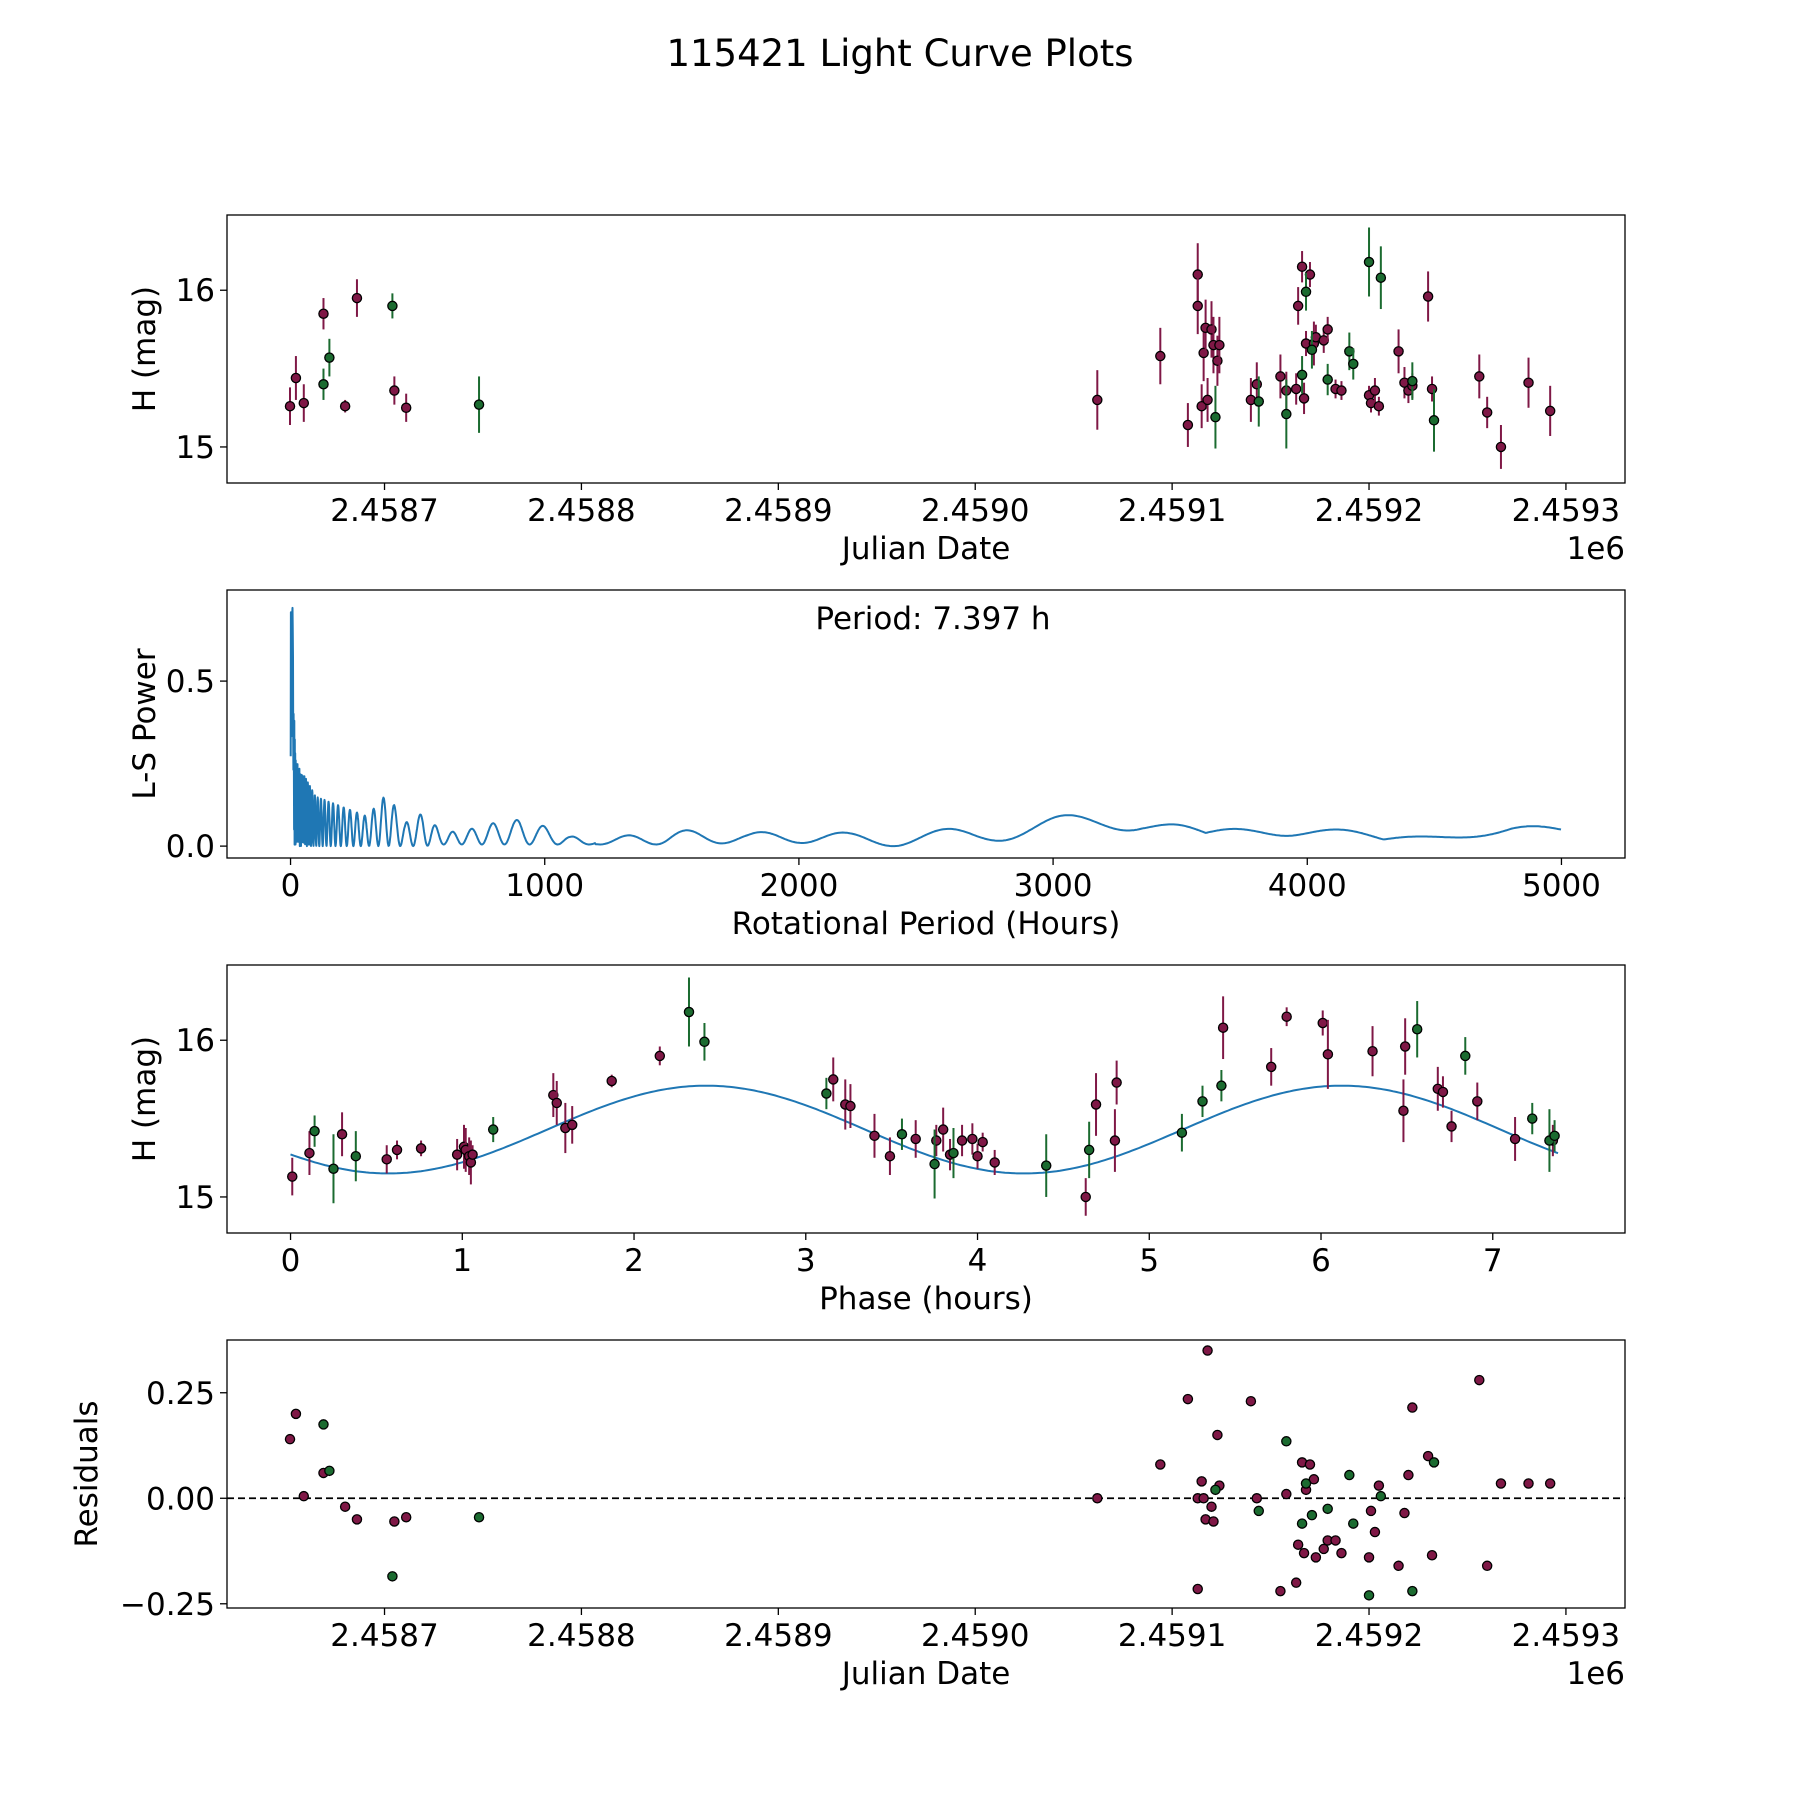 The width and height of the screenshot is (1800, 1800). I want to click on y-tick-label: 15, so click(195, 448).